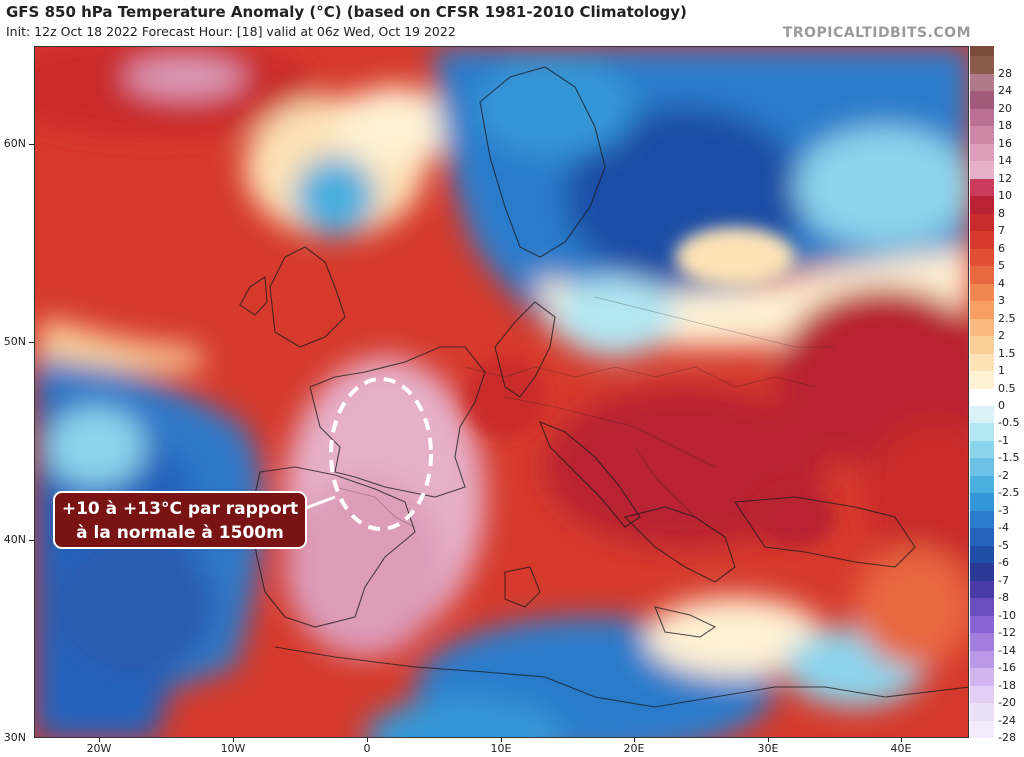 This screenshot has height=757, width=1024. Describe the element at coordinates (1001, 248) in the screenshot. I see `legend-label: 6` at that location.